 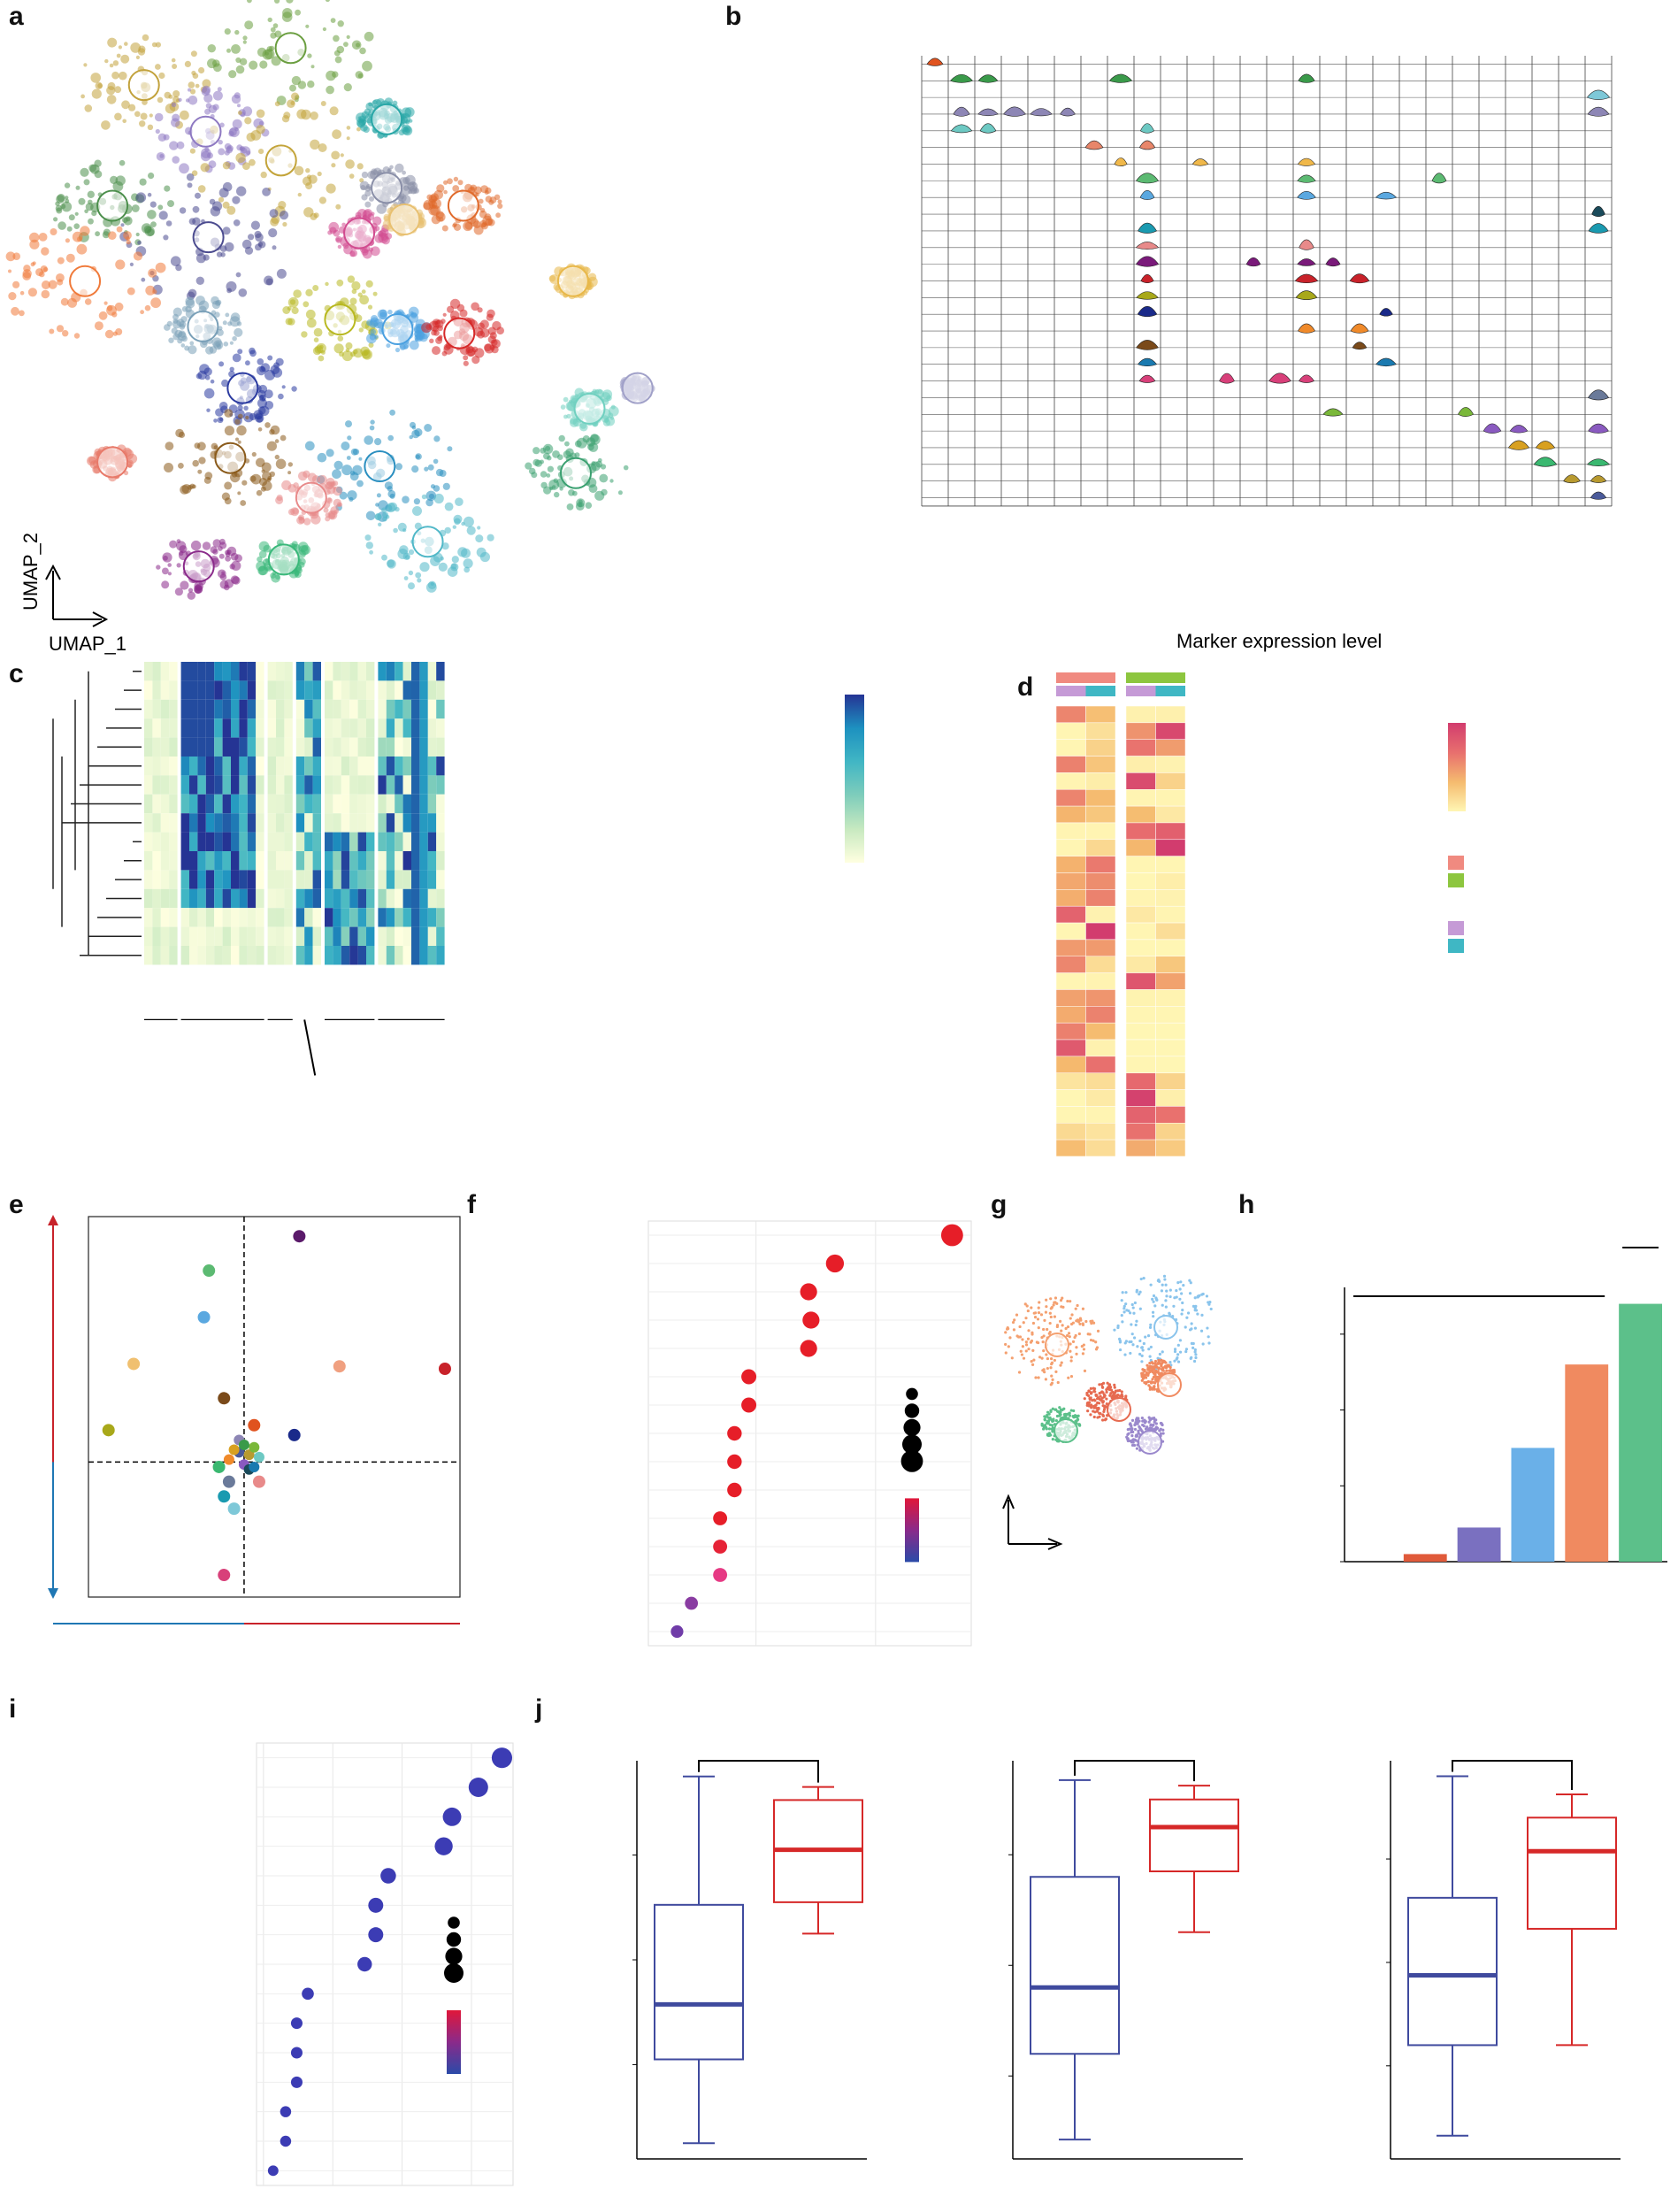 What do you see at coordinates (1032, 1522) in the screenshot?
I see `subumap-axes` at bounding box center [1032, 1522].